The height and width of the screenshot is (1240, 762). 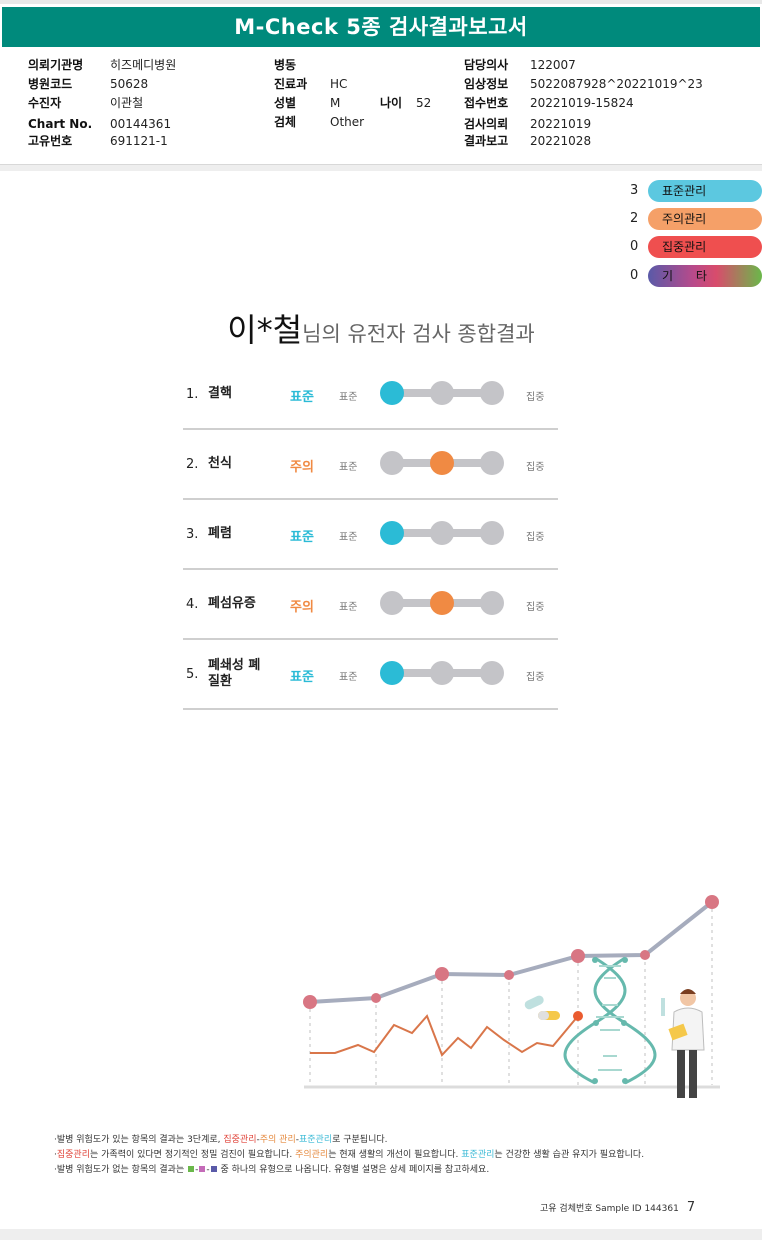 I want to click on info-label: 임상정보, so click(x=486, y=84).